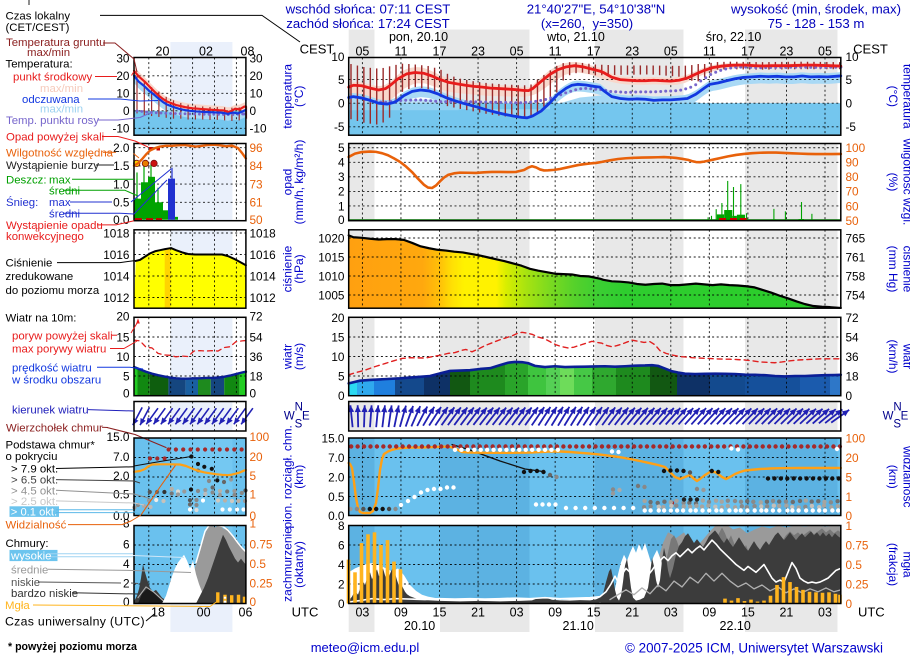 The image size is (910, 660). What do you see at coordinates (341, 526) in the screenshot?
I see `svg-text: 8` at bounding box center [341, 526].